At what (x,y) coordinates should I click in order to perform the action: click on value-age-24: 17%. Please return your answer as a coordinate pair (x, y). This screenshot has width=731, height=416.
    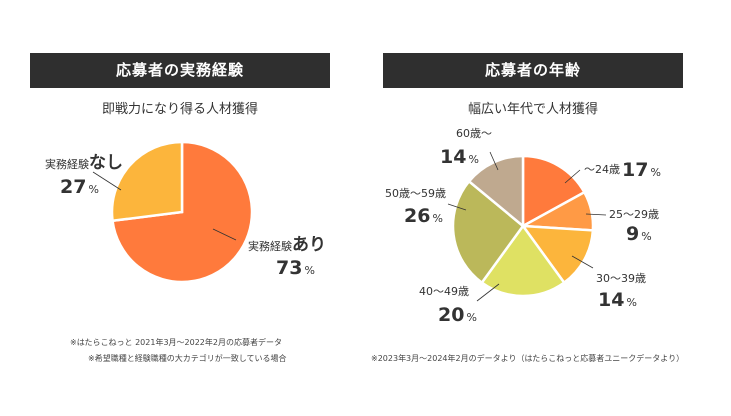
    Looking at the image, I should click on (641, 170).